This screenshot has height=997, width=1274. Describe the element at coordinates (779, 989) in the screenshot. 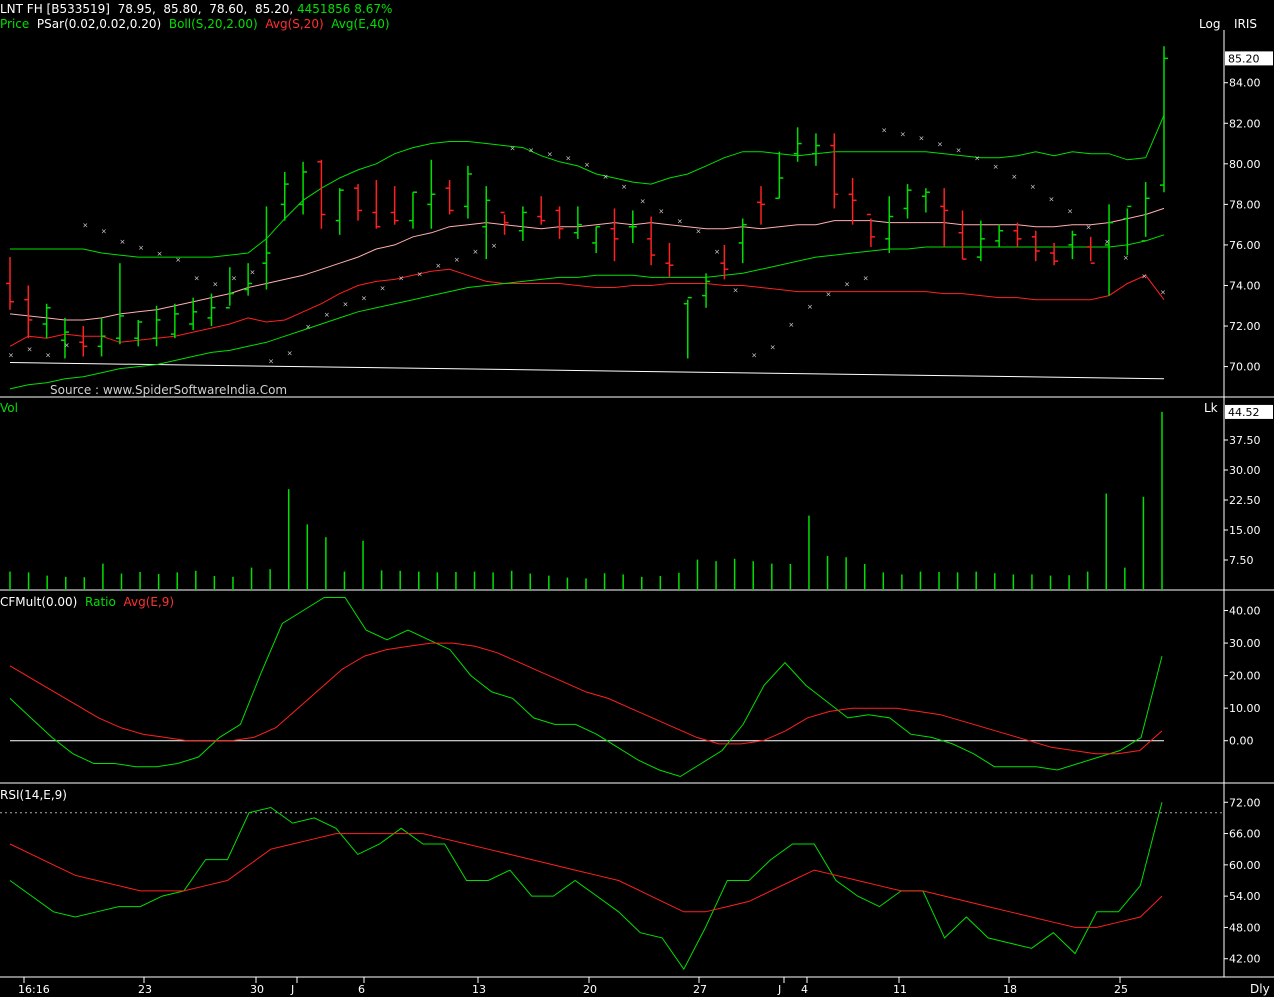

I see `x-tick-label: J` at that location.